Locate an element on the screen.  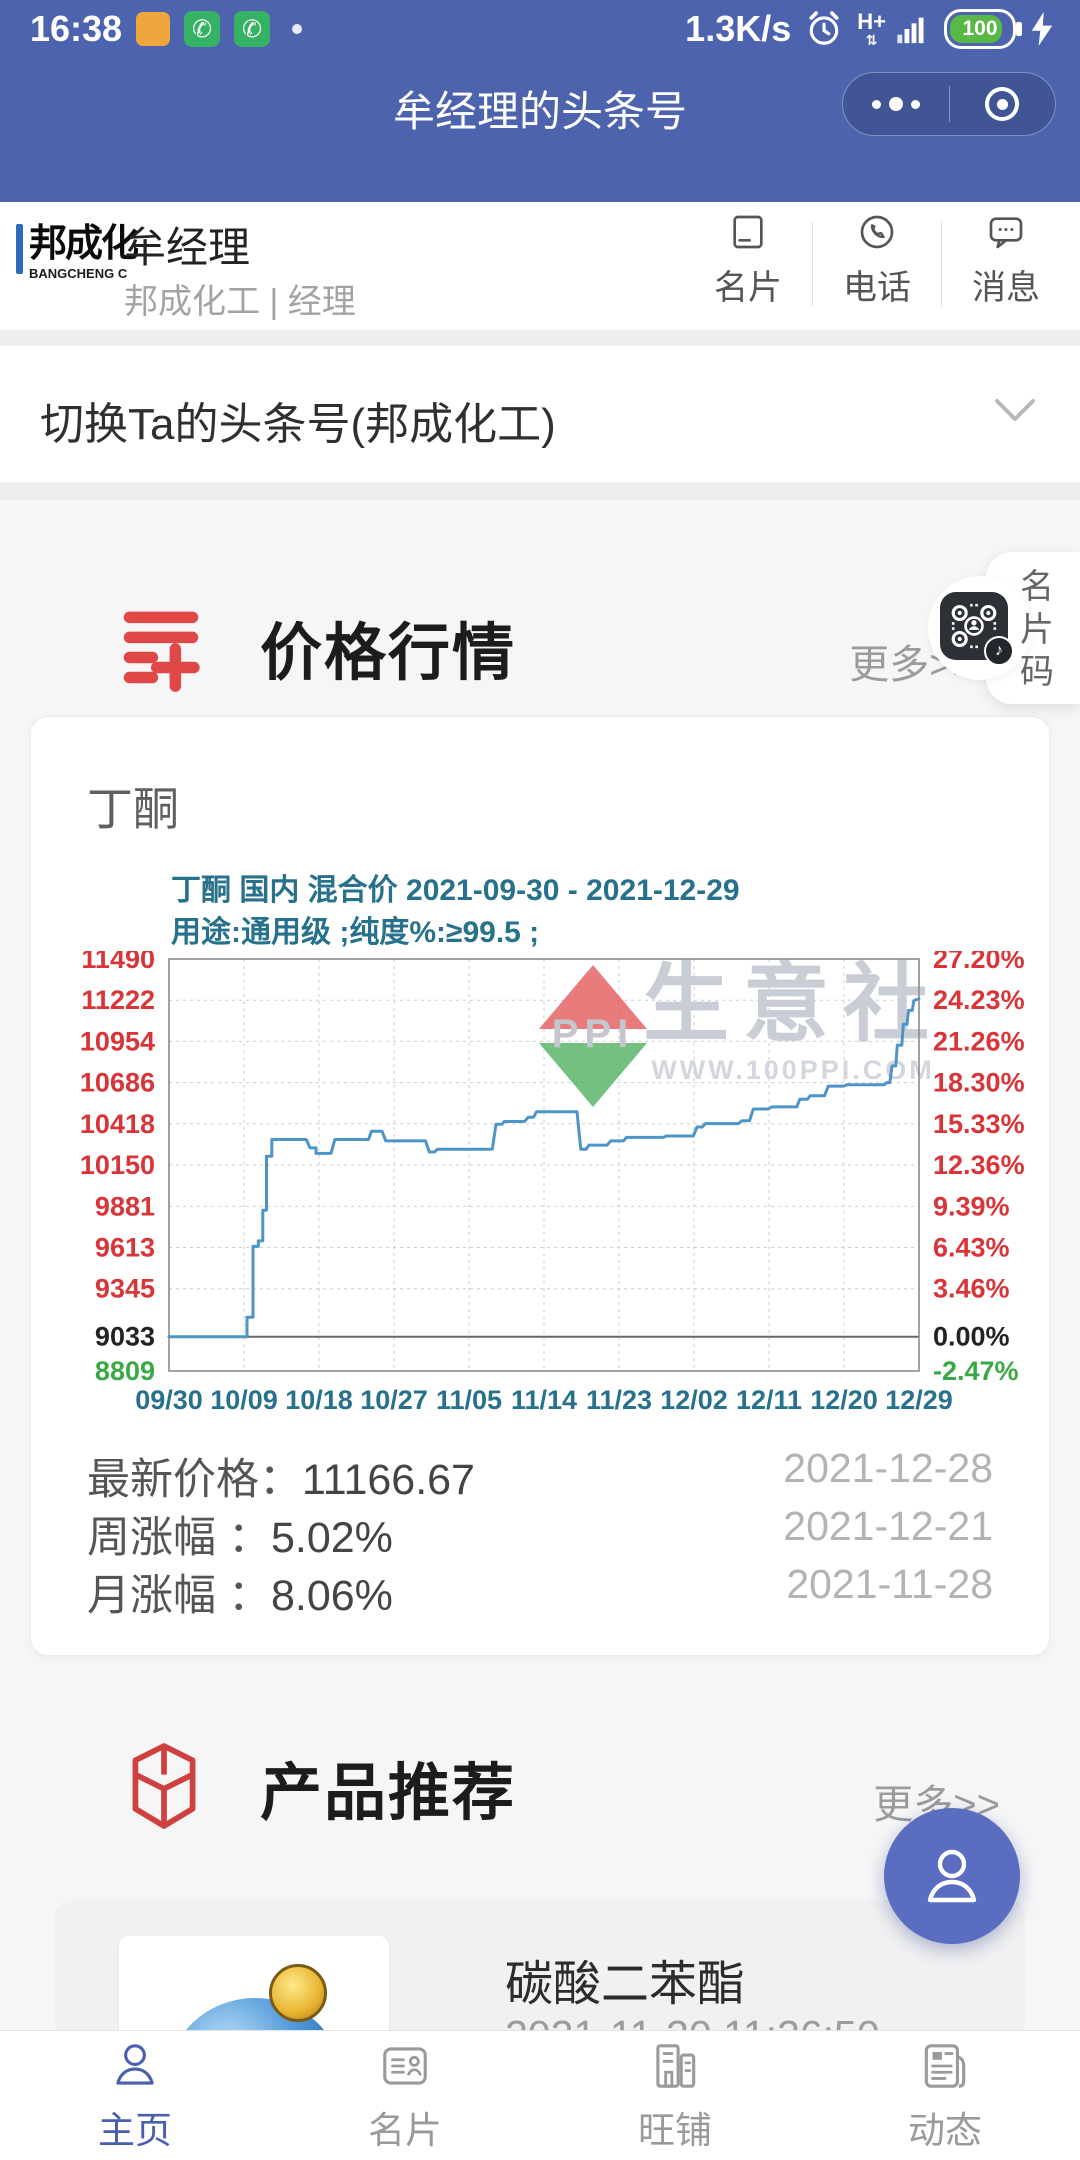
svg-text: 11/14 is located at coordinates (544, 1400).